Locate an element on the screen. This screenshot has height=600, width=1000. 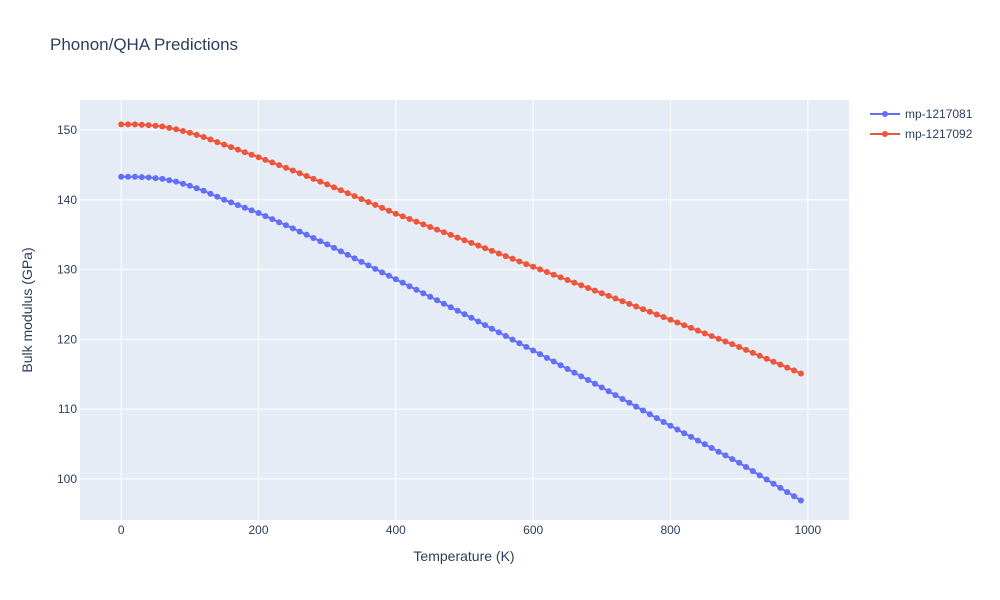
legend-marker is located at coordinates (885, 134).